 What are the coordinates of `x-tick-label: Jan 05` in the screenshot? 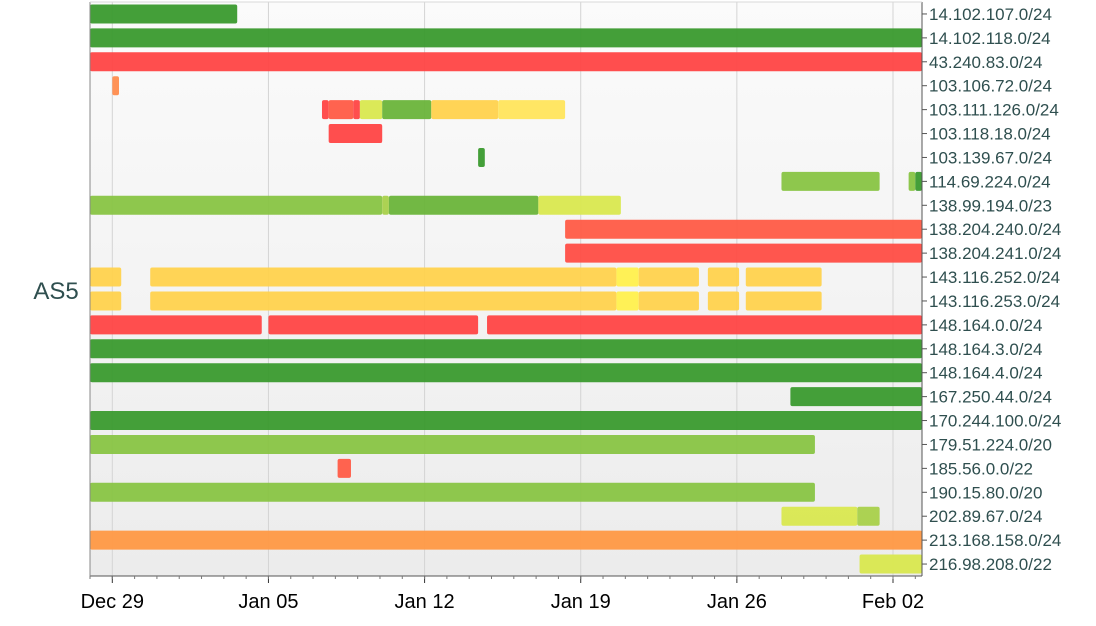 It's located at (268, 602).